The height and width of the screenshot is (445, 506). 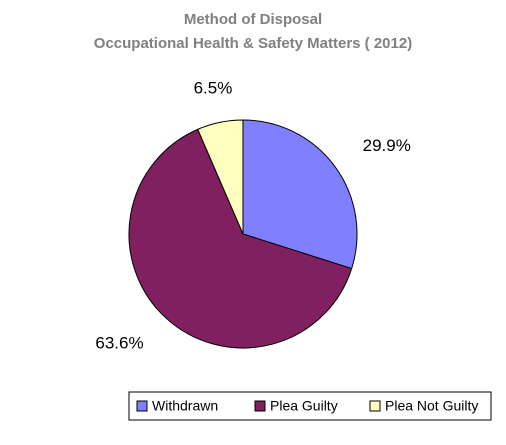 I want to click on data-label: 29.9%, so click(x=387, y=145).